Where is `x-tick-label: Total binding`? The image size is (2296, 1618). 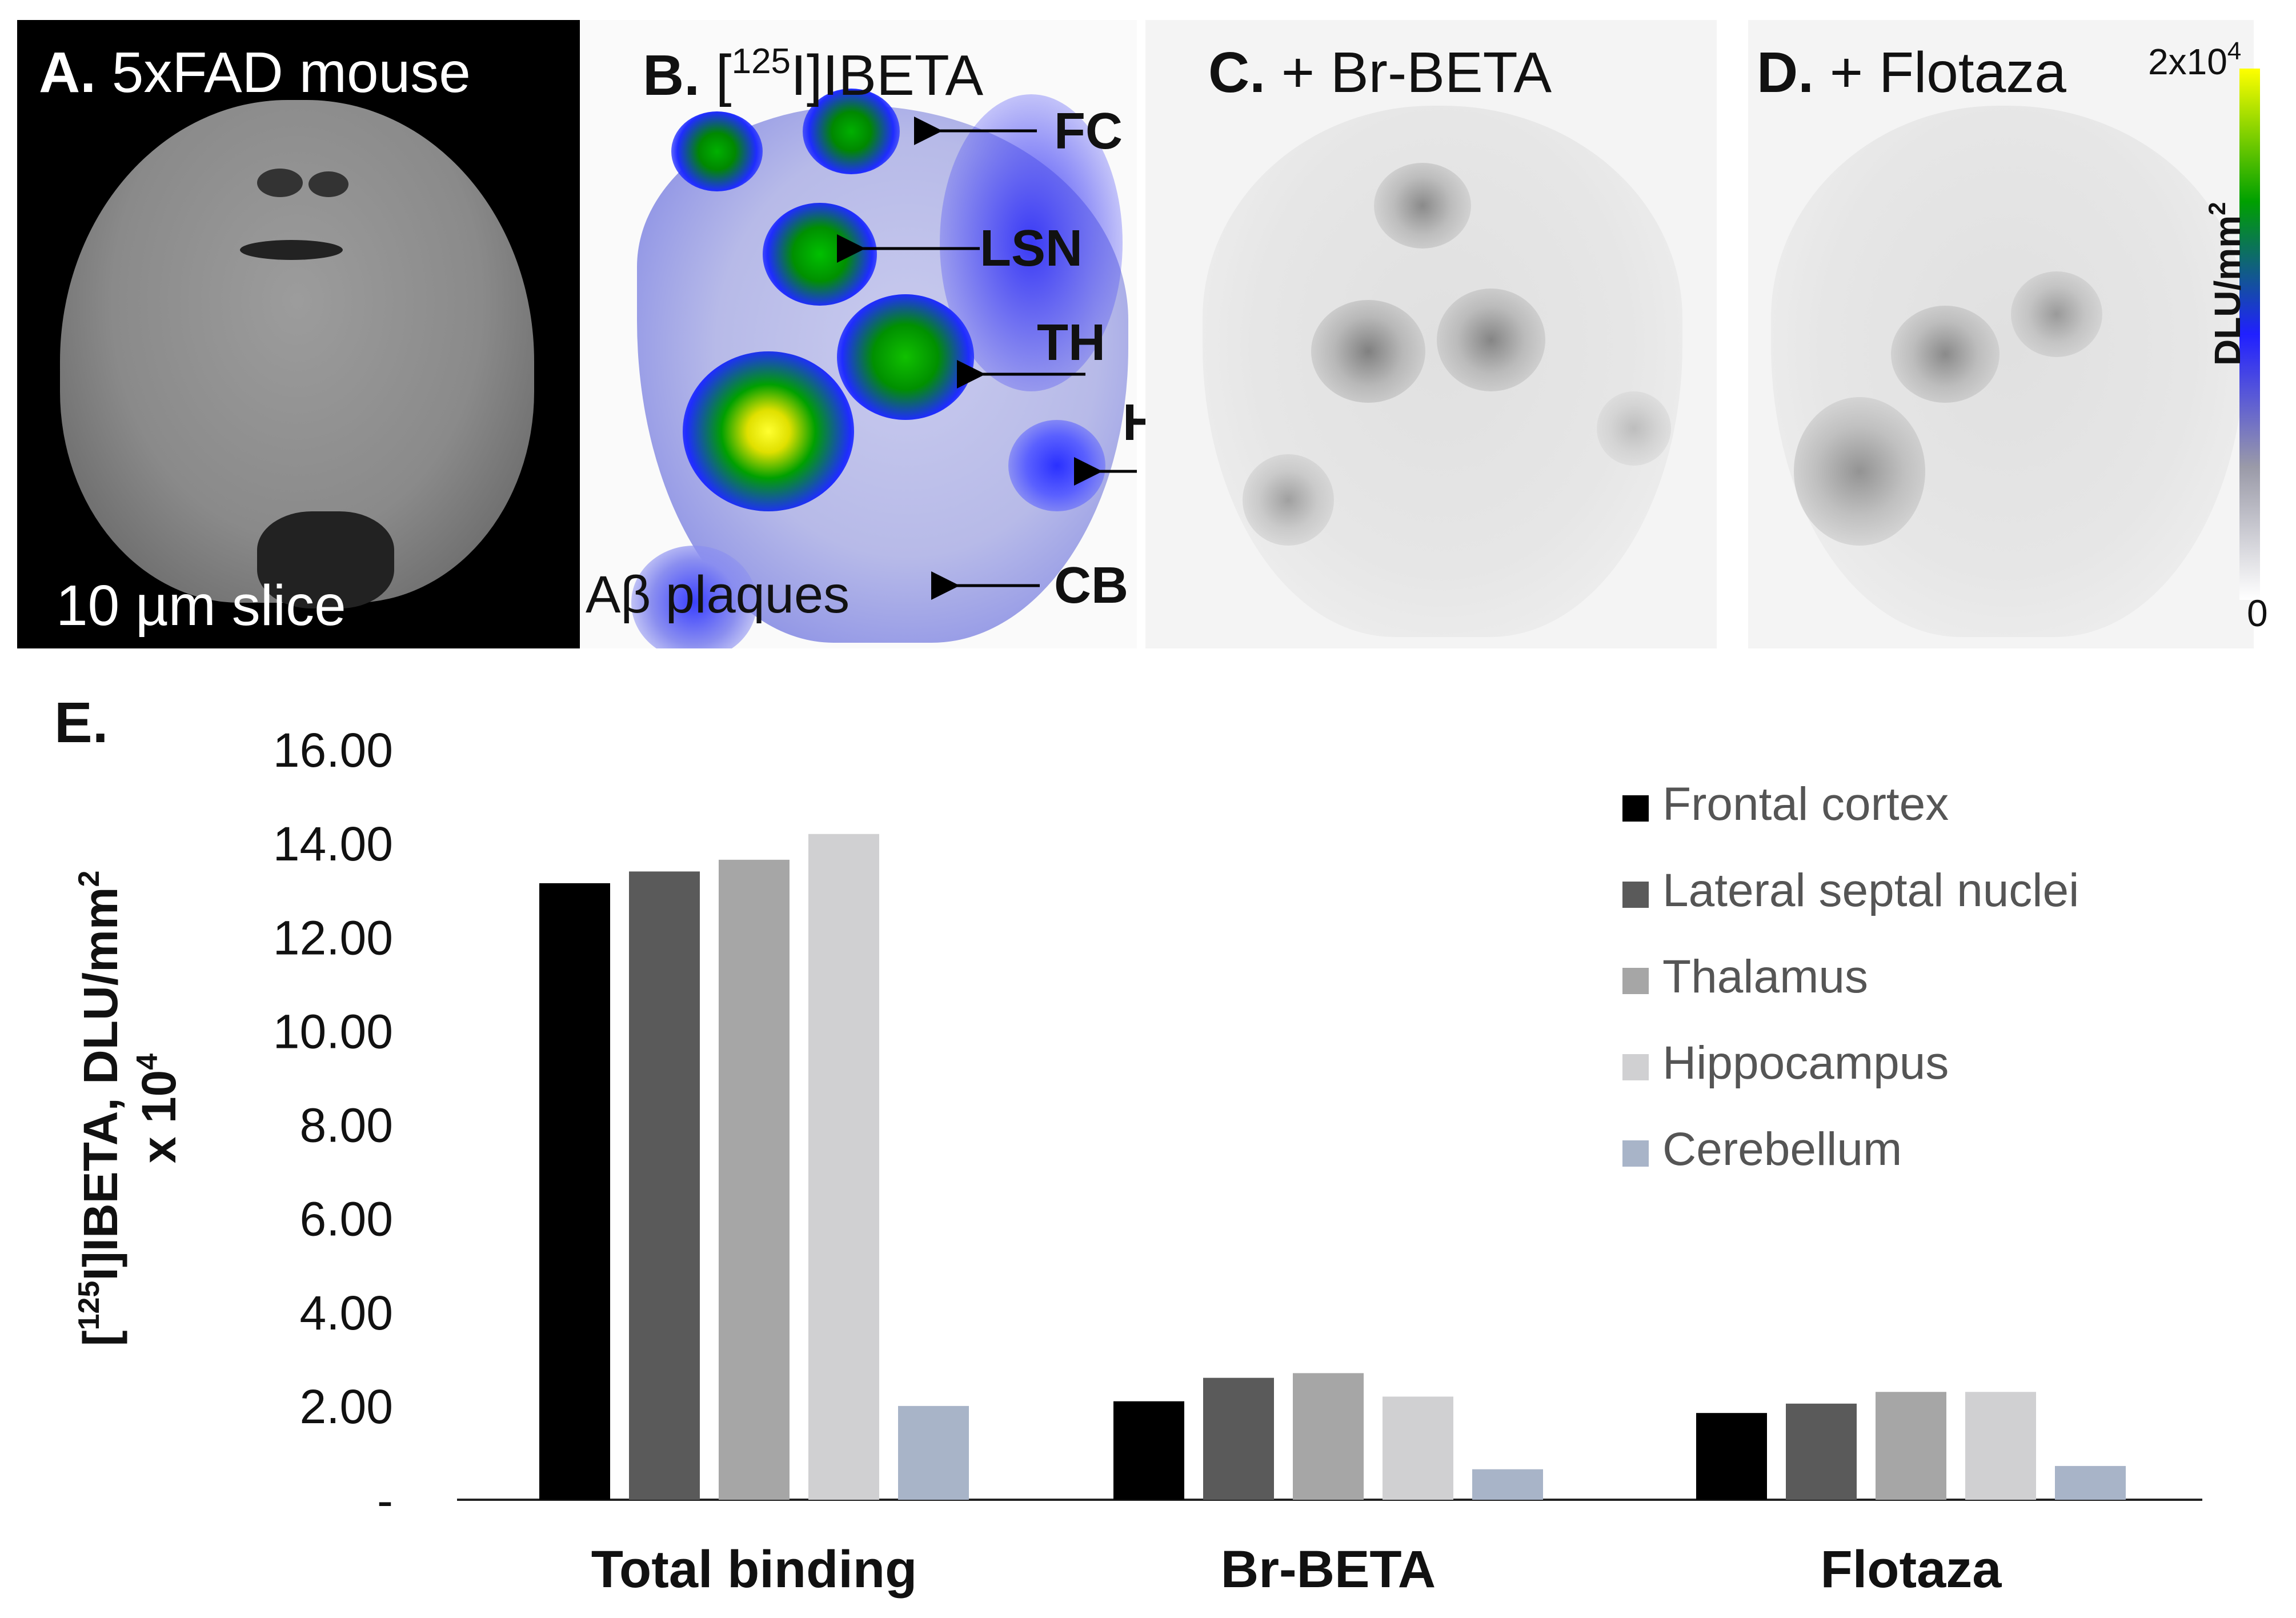
x-tick-label: Total binding is located at coordinates (754, 1569).